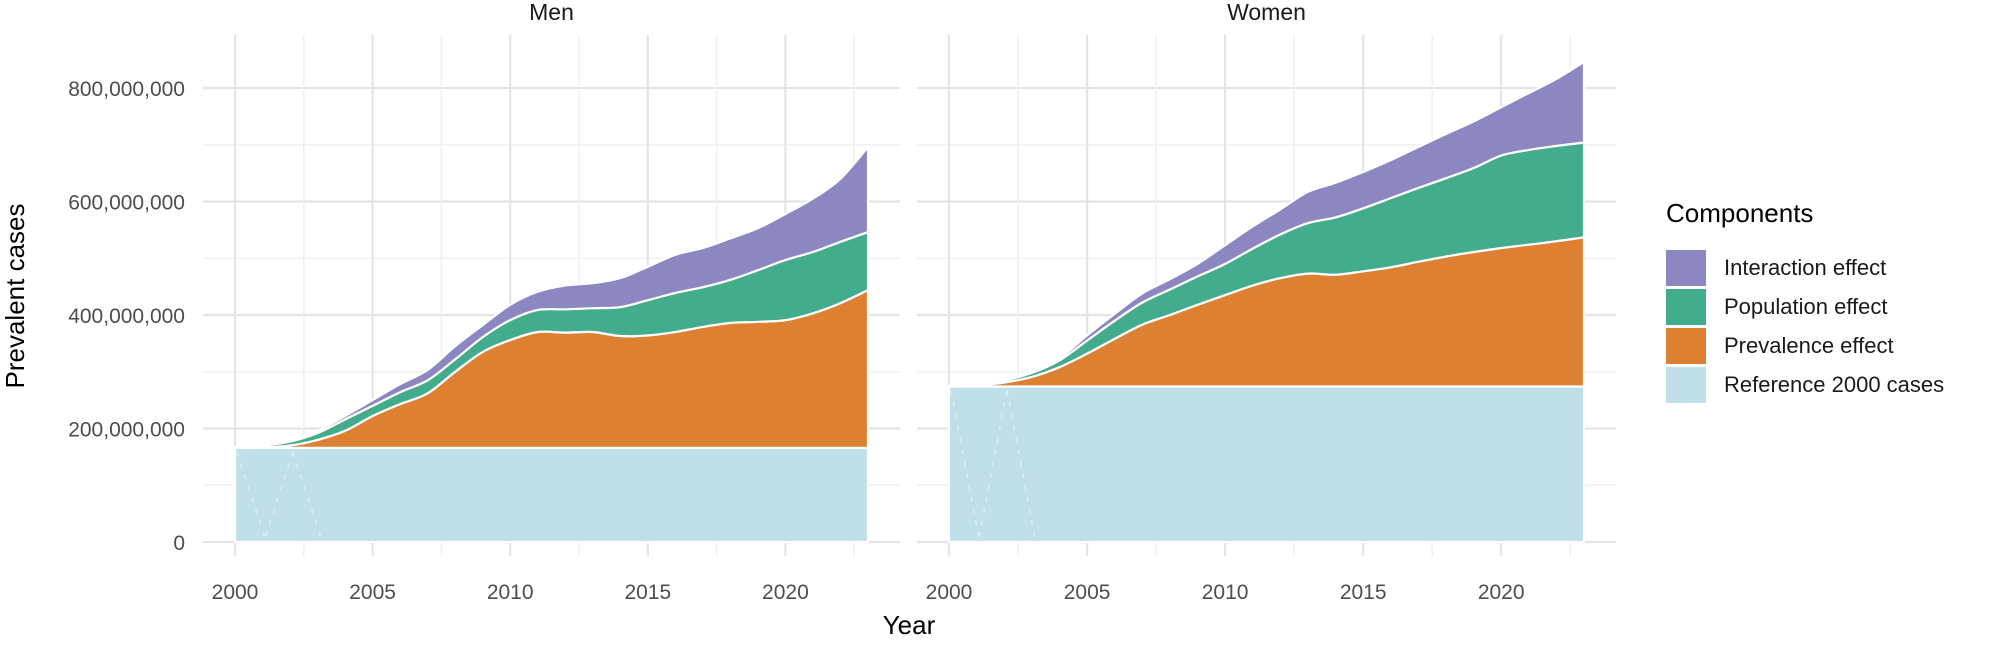 The image size is (1995, 647). What do you see at coordinates (1686, 346) in the screenshot?
I see `legend-key-prevalence-effect` at bounding box center [1686, 346].